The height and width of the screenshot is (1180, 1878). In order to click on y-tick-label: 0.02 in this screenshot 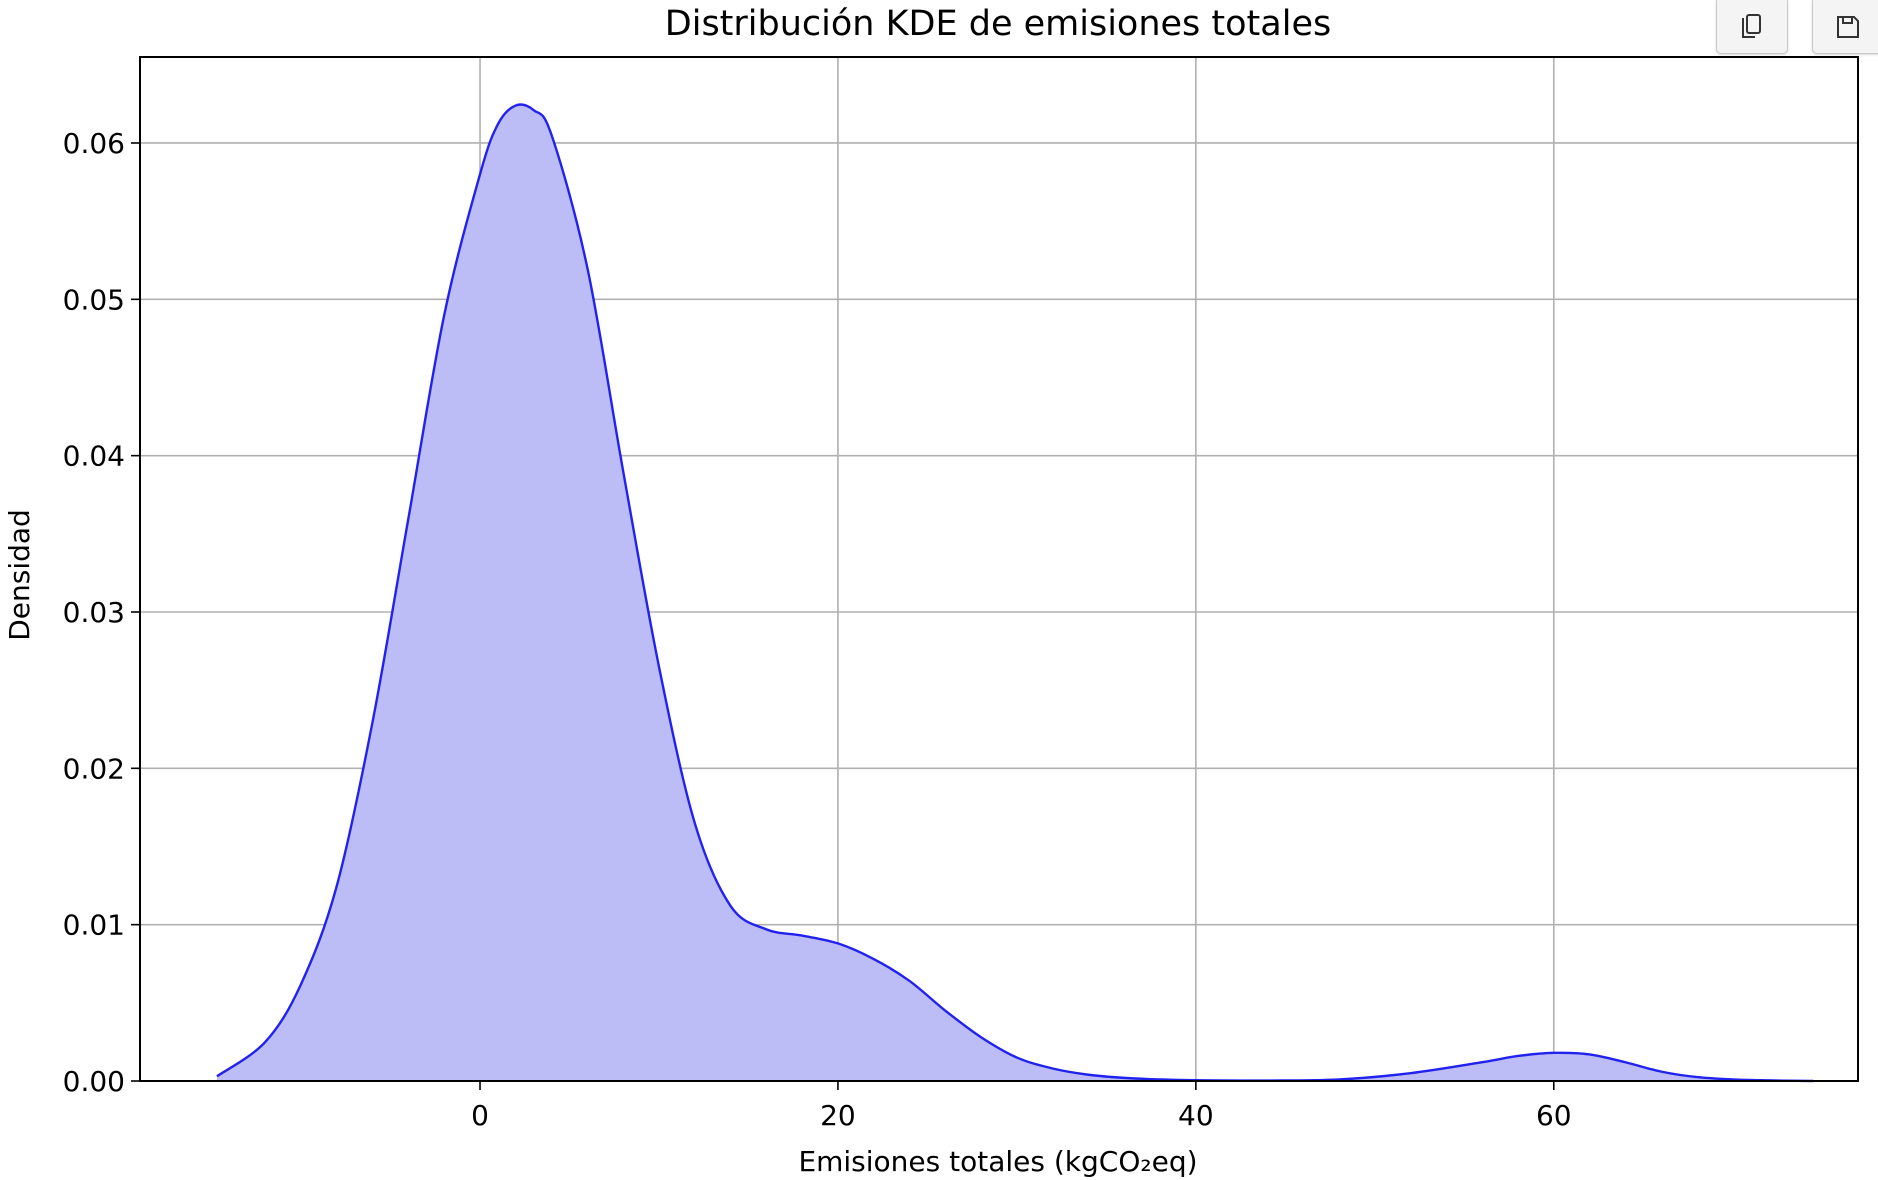, I will do `click(94, 768)`.